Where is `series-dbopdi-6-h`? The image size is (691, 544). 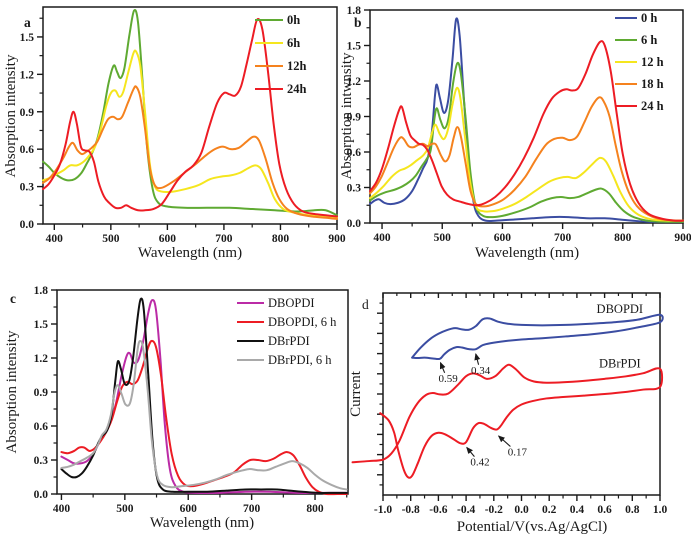 series-dbopdi-6-h is located at coordinates (204, 417).